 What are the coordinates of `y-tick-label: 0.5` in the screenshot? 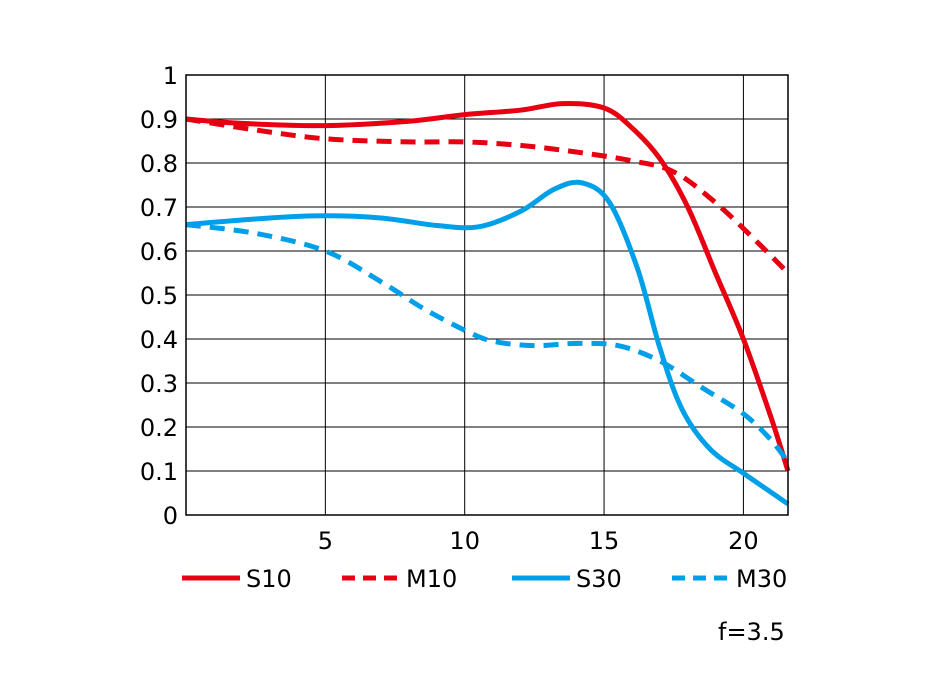 It's located at (159, 296).